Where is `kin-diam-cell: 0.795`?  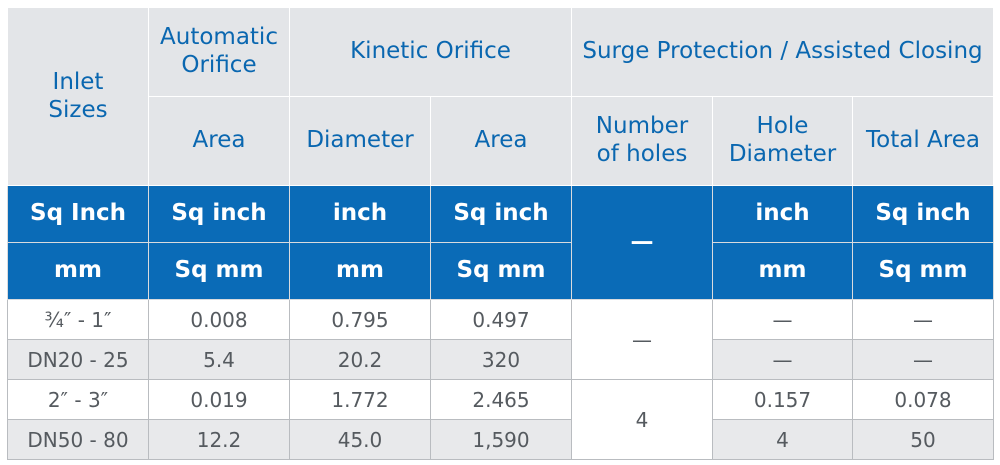 kin-diam-cell: 0.795 is located at coordinates (360, 319).